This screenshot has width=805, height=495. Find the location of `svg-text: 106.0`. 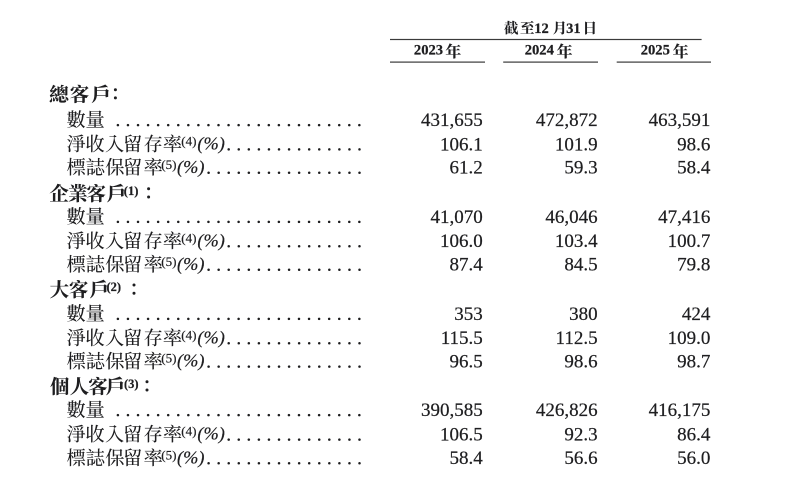

svg-text: 106.0 is located at coordinates (461, 241).